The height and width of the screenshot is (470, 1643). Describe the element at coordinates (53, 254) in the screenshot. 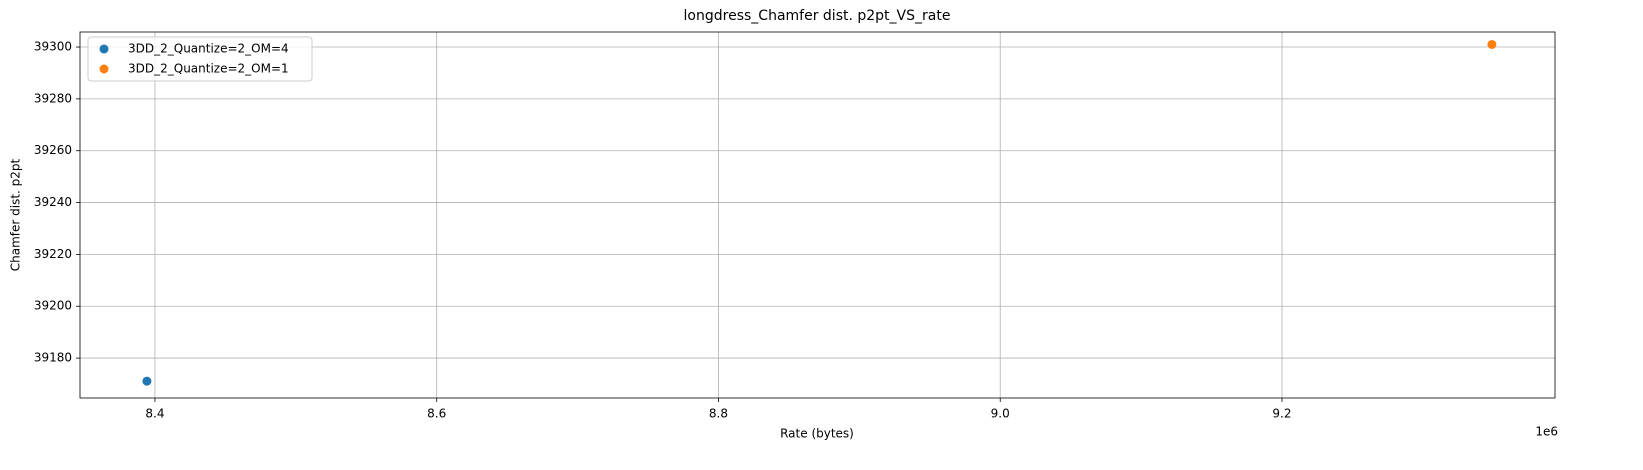

I see `y-tick-label: 39220` at that location.